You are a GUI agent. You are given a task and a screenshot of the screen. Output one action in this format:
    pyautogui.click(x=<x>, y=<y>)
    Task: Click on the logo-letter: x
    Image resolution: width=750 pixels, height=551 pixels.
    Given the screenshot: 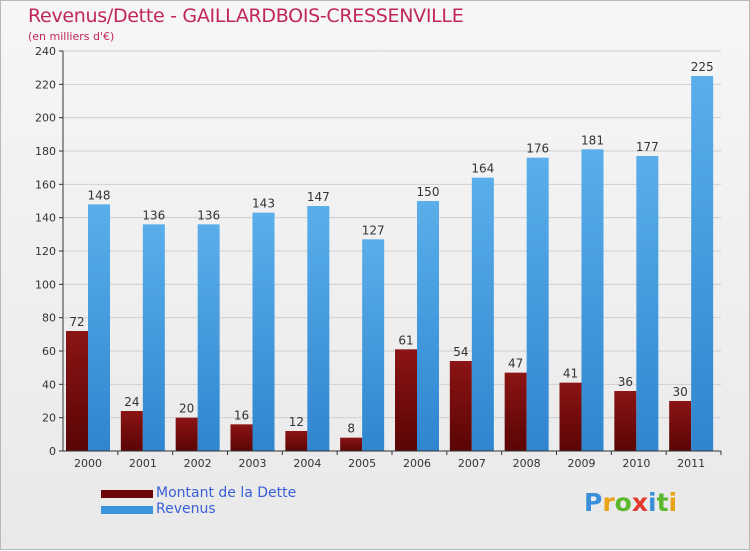 What is the action you would take?
    pyautogui.click(x=639, y=502)
    